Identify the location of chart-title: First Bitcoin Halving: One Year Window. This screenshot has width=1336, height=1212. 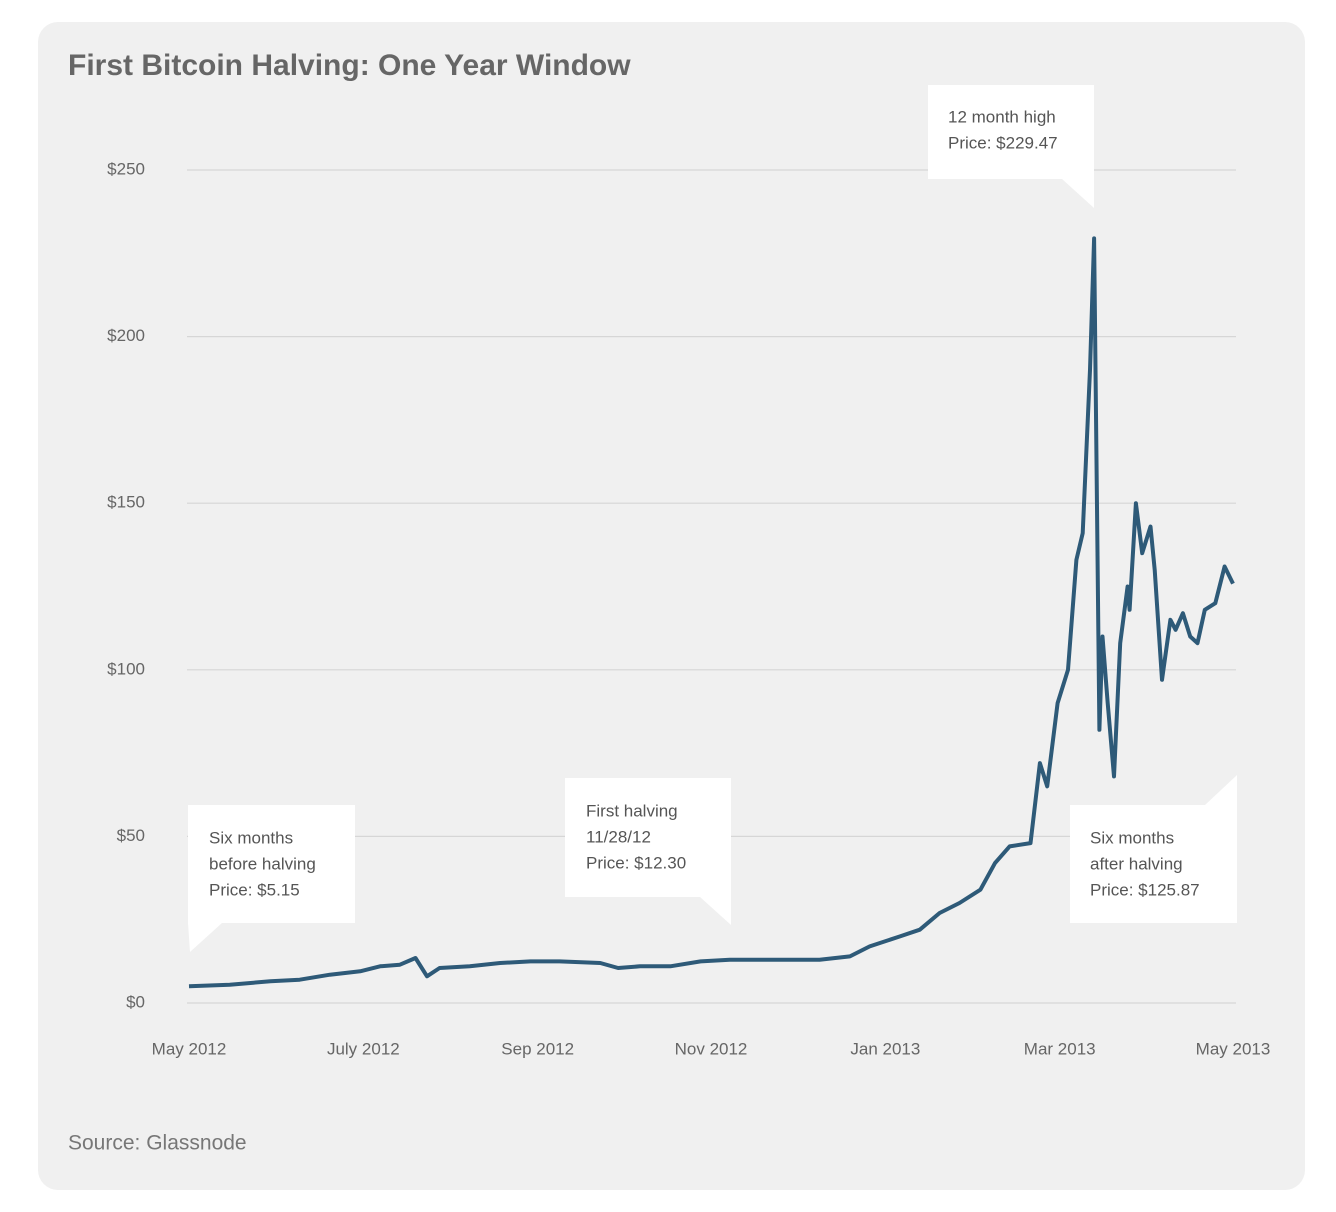
(349, 65).